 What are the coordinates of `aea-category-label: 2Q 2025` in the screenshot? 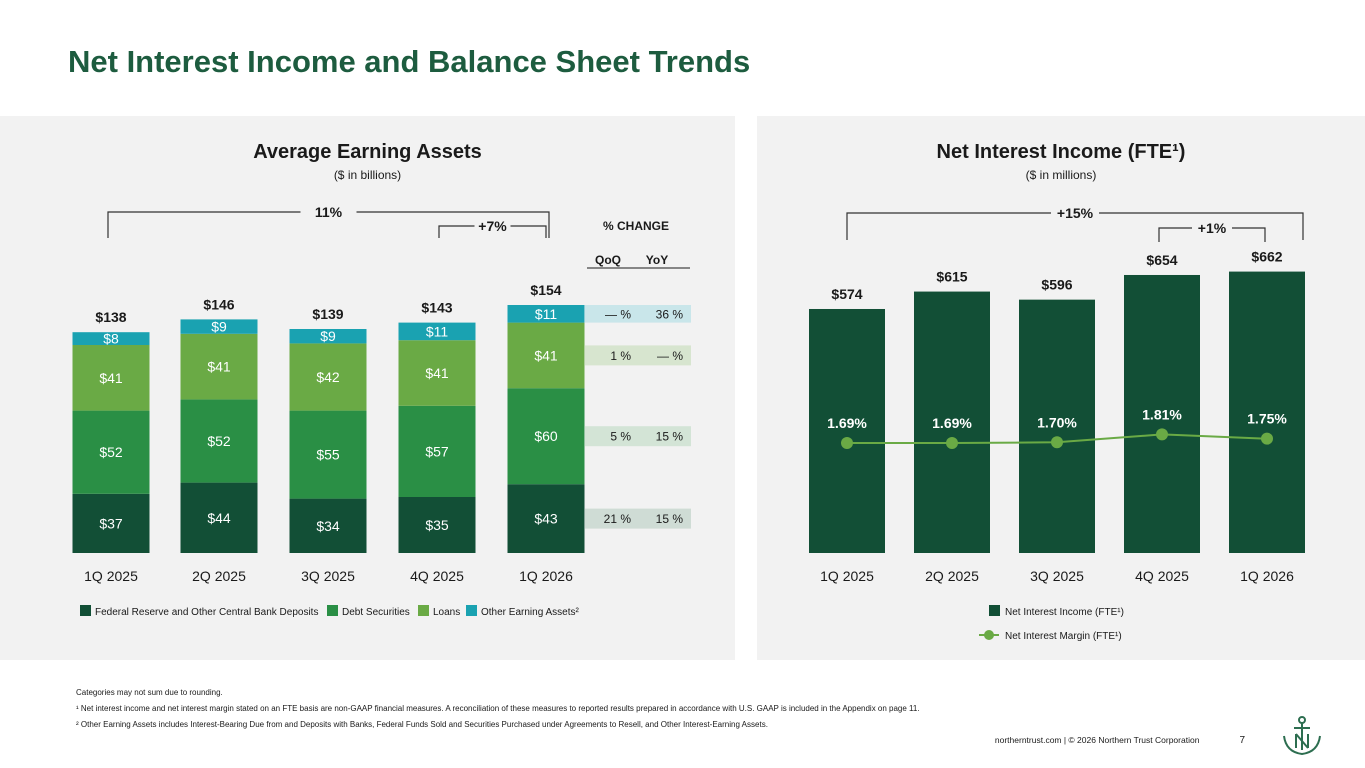 It's located at (219, 576).